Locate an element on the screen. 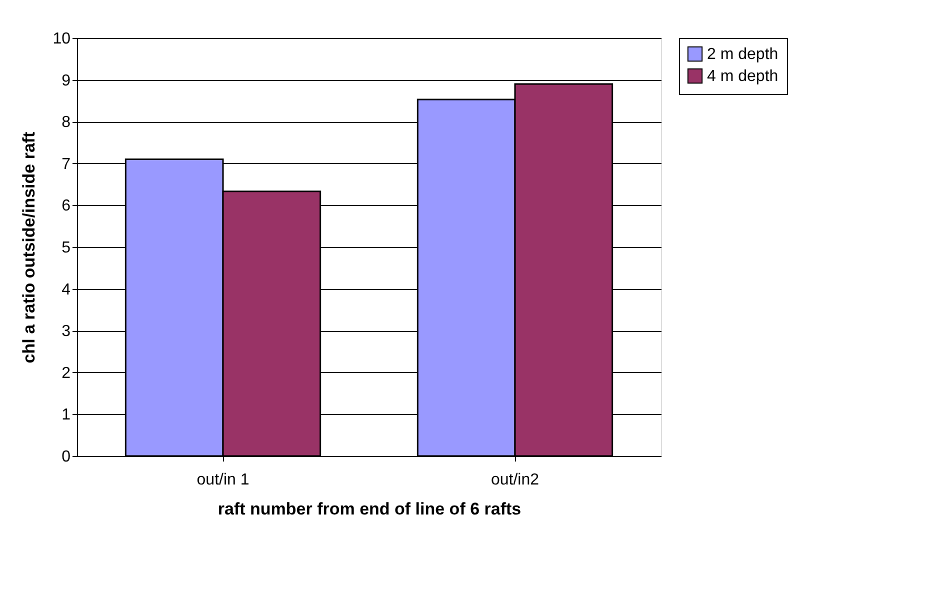 Image resolution: width=934 pixels, height=592 pixels. y-tick-label: 8 is located at coordinates (66, 123).